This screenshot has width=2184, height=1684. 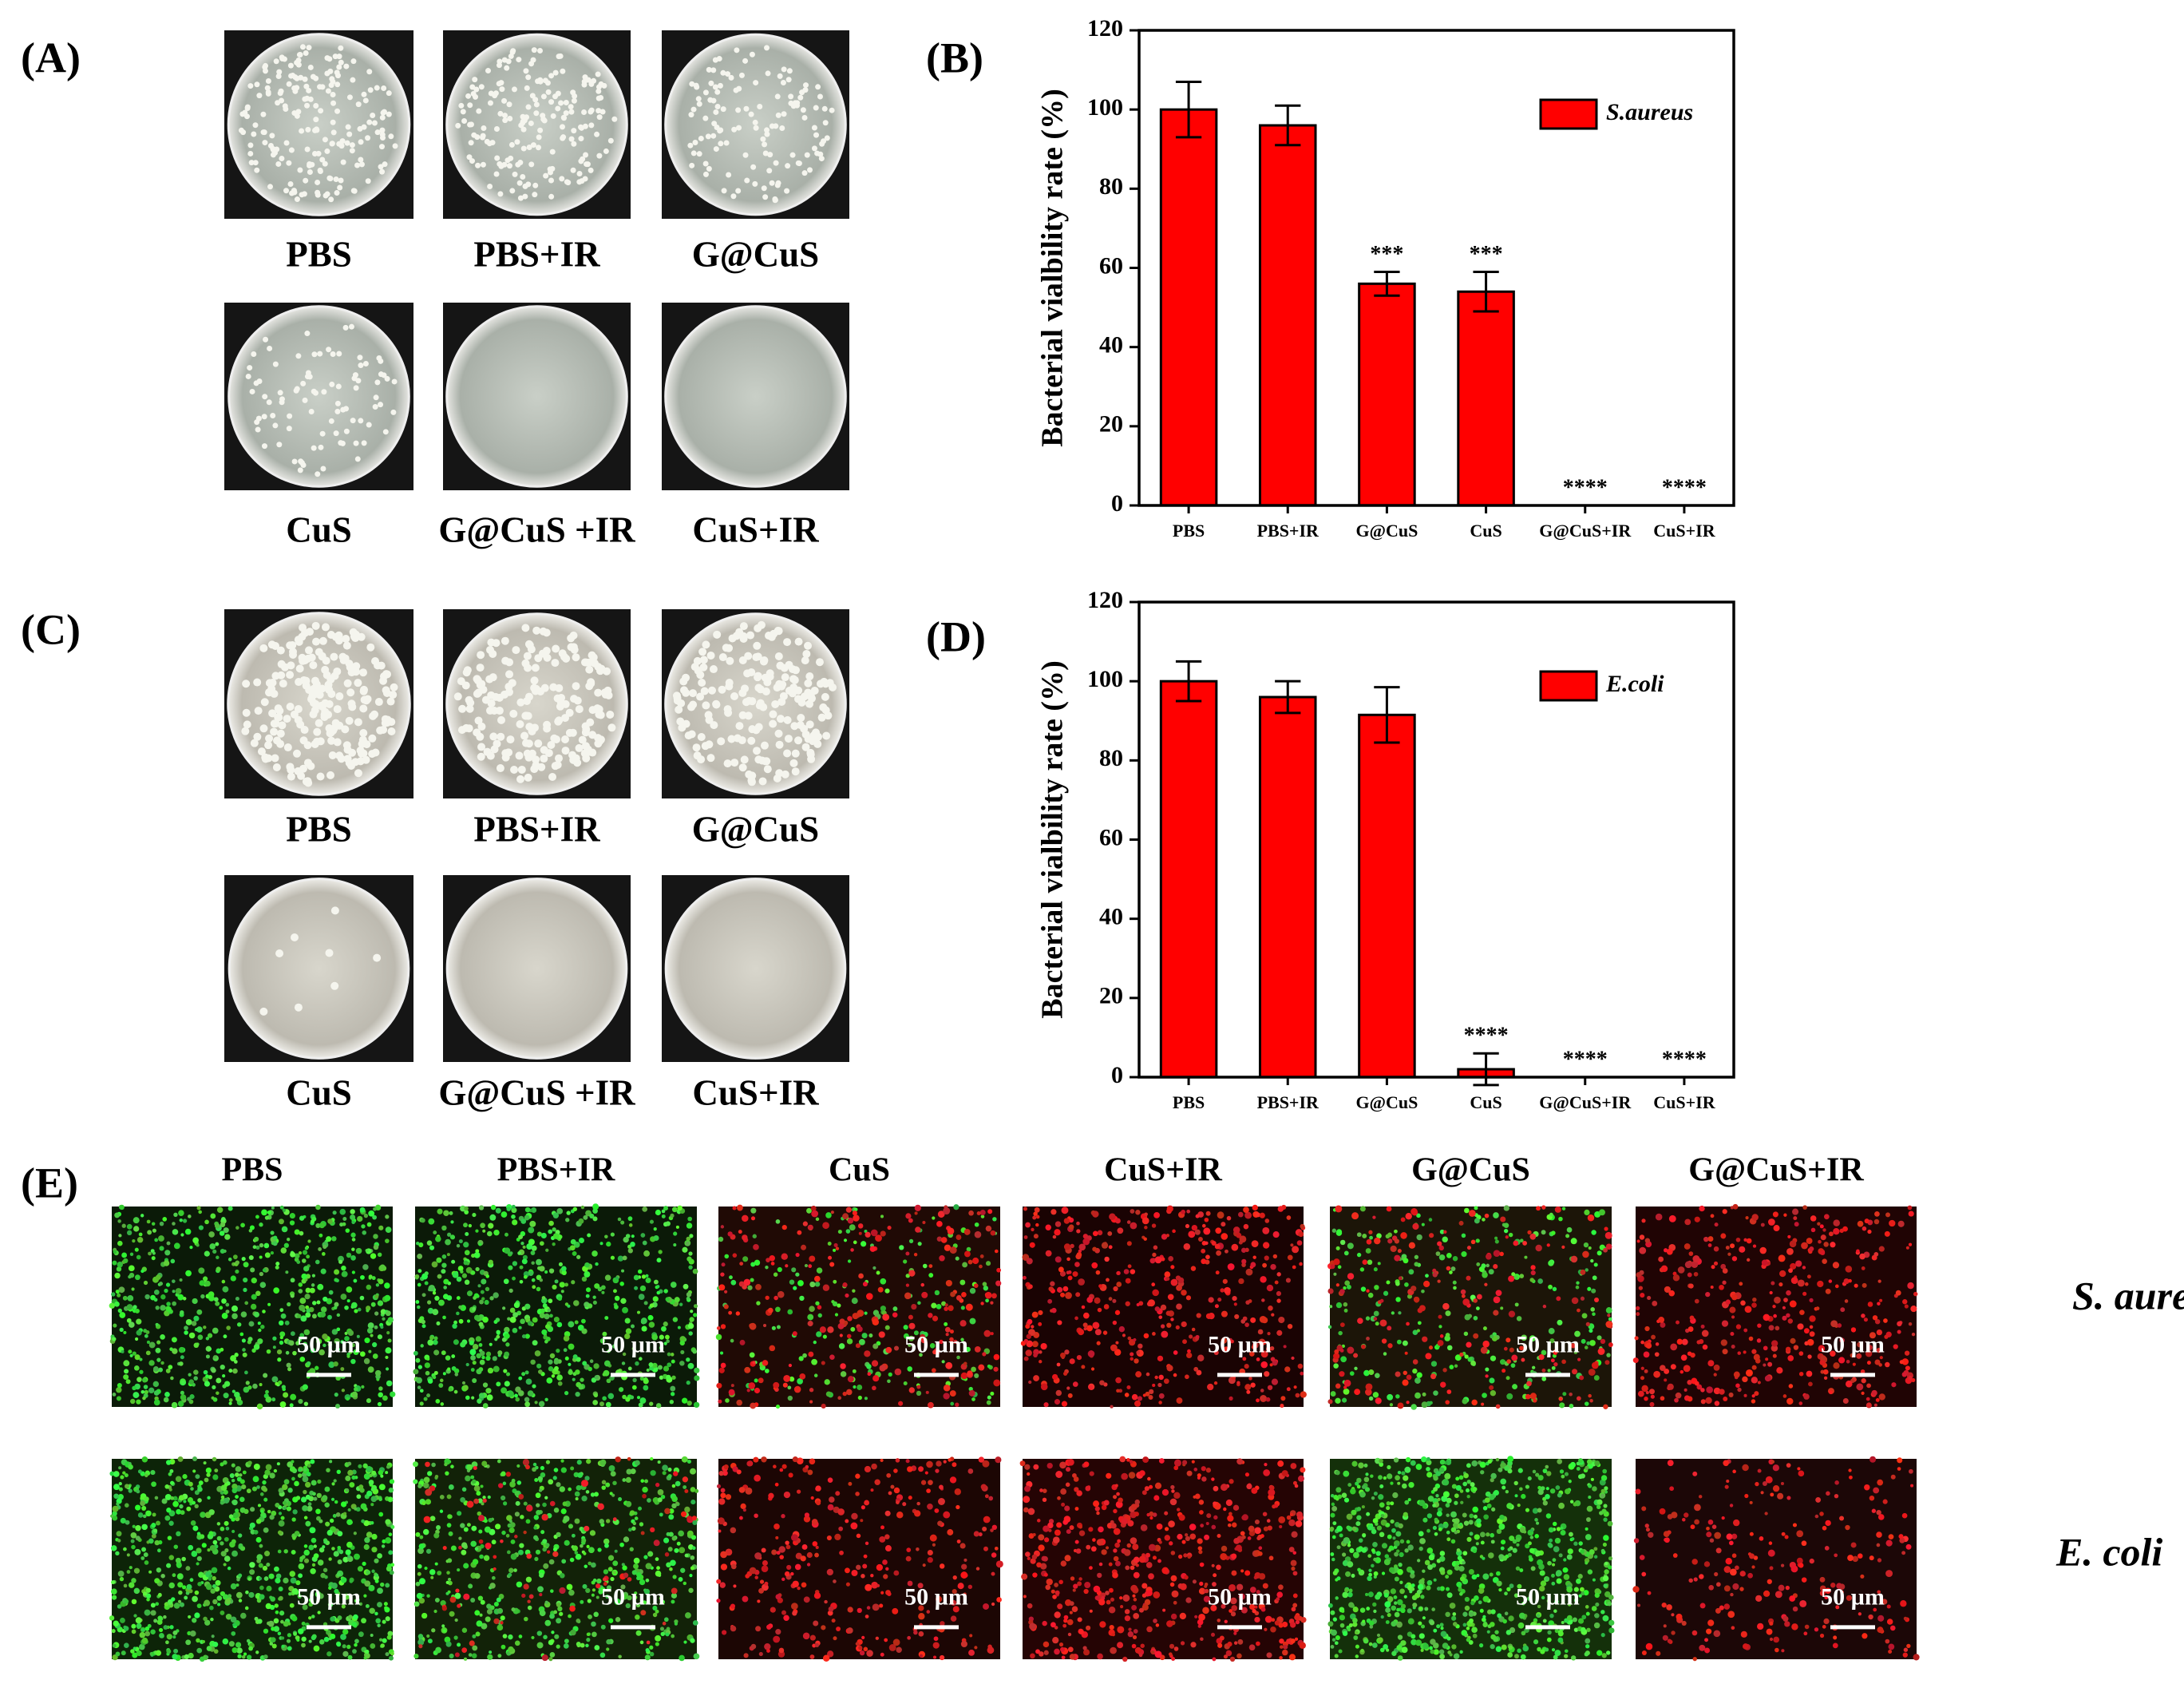 What do you see at coordinates (756, 396) in the screenshot?
I see `petri-dish` at bounding box center [756, 396].